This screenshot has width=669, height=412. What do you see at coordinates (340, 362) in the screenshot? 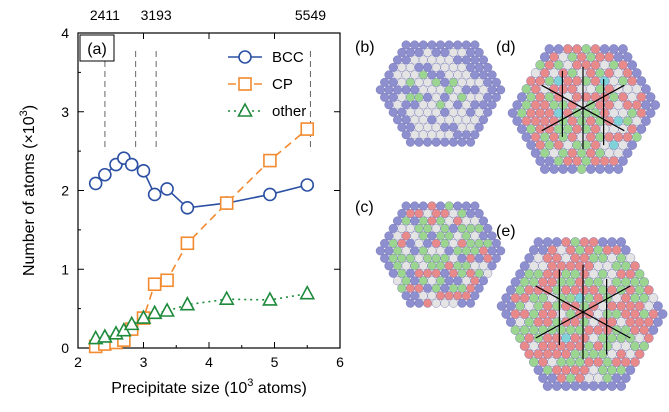
I see `x-tick-label: 6` at bounding box center [340, 362].